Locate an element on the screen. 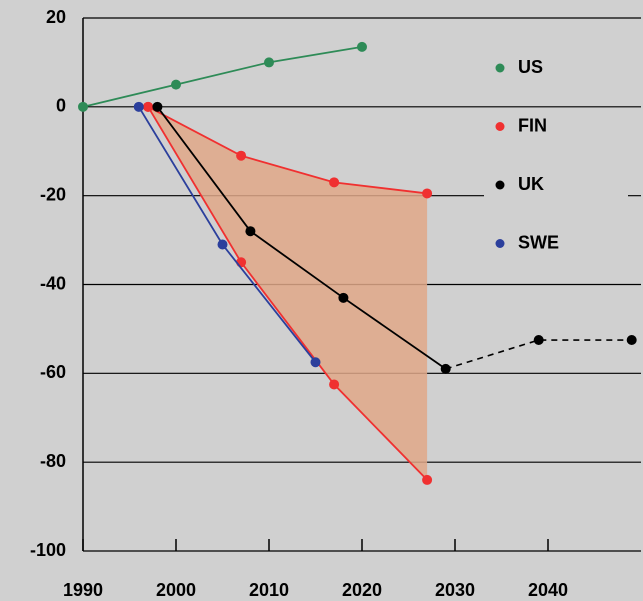 The image size is (643, 601). y-tick-label: 0 is located at coordinates (61, 106).